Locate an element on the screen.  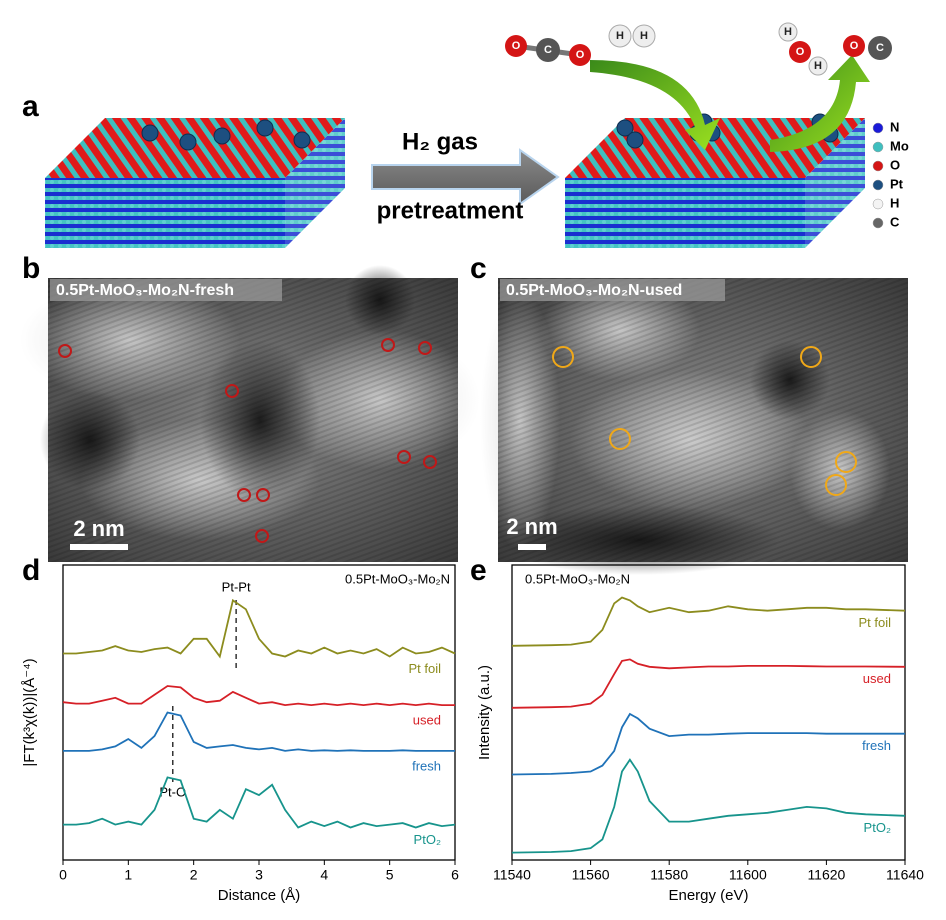
x-tick-label: 2 is located at coordinates (194, 875).